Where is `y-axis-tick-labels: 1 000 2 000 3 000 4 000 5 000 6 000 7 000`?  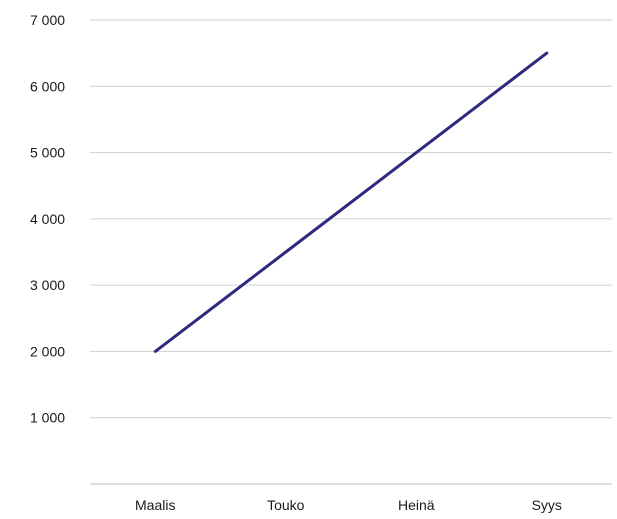 y-axis-tick-labels: 1 000 2 000 3 000 4 000 5 000 6 000 7 000 is located at coordinates (47, 219).